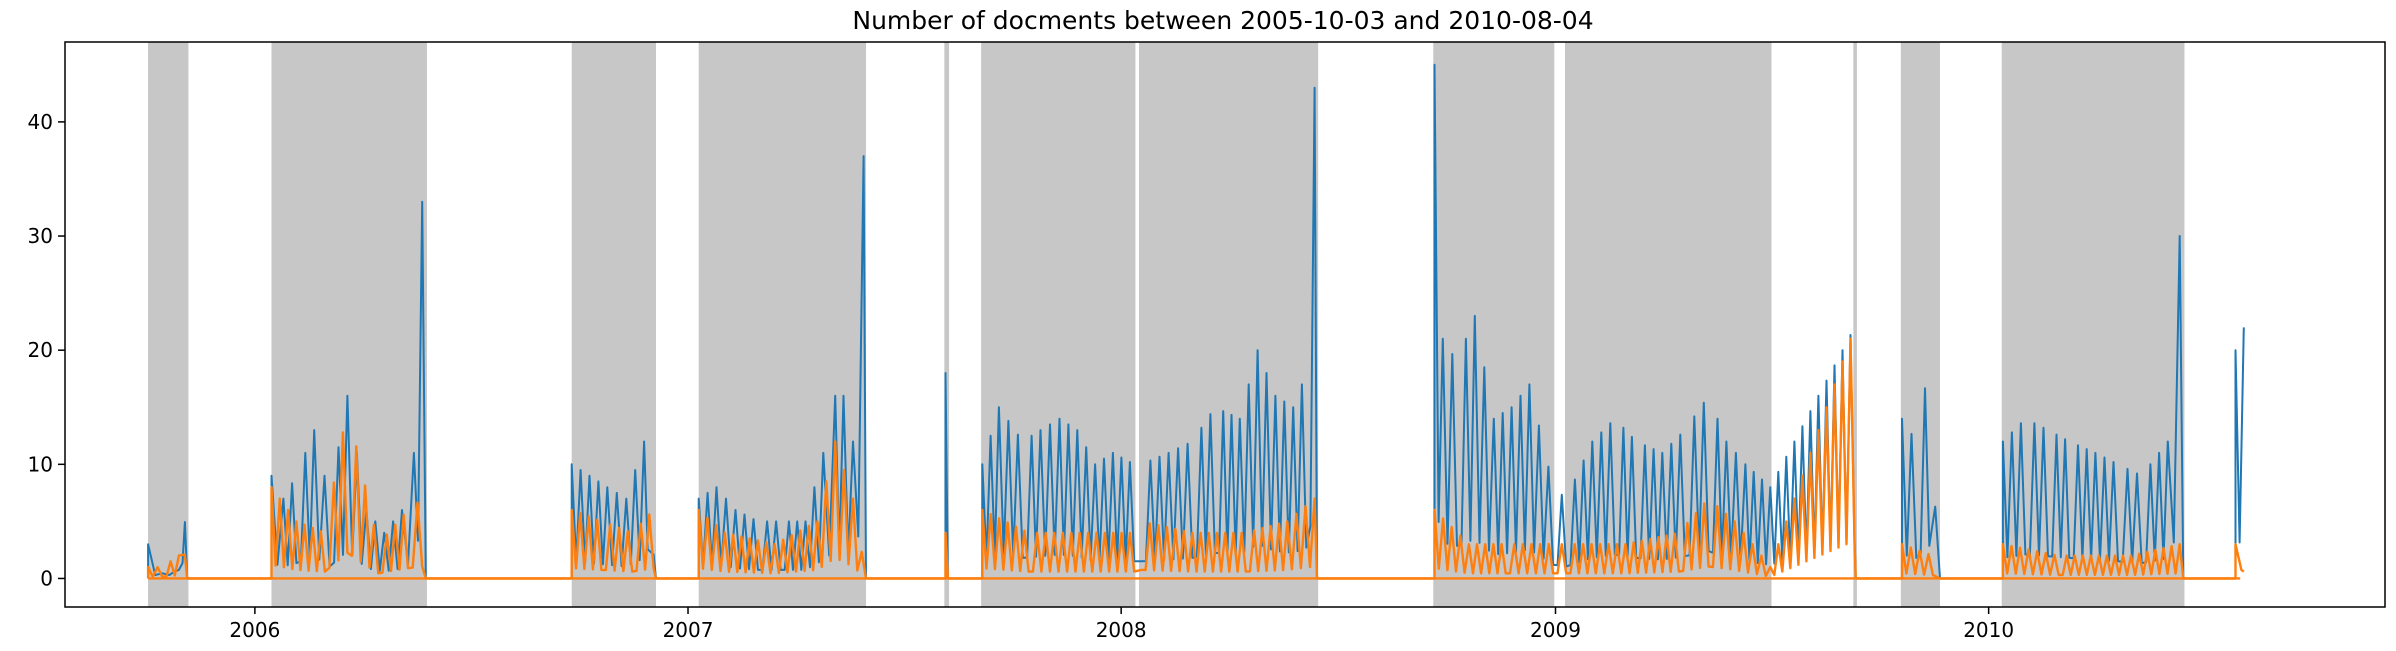  I want to click on x-tick-label: 2010, so click(1988, 630).